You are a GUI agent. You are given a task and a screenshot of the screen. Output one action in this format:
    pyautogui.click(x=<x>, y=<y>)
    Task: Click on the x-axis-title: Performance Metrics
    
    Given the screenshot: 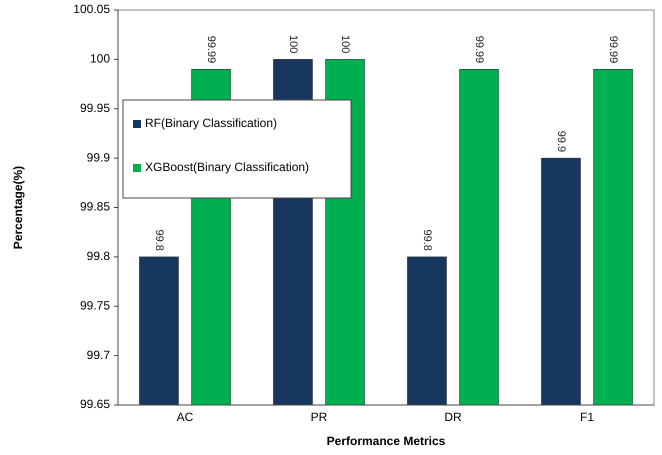 What is the action you would take?
    pyautogui.click(x=386, y=441)
    